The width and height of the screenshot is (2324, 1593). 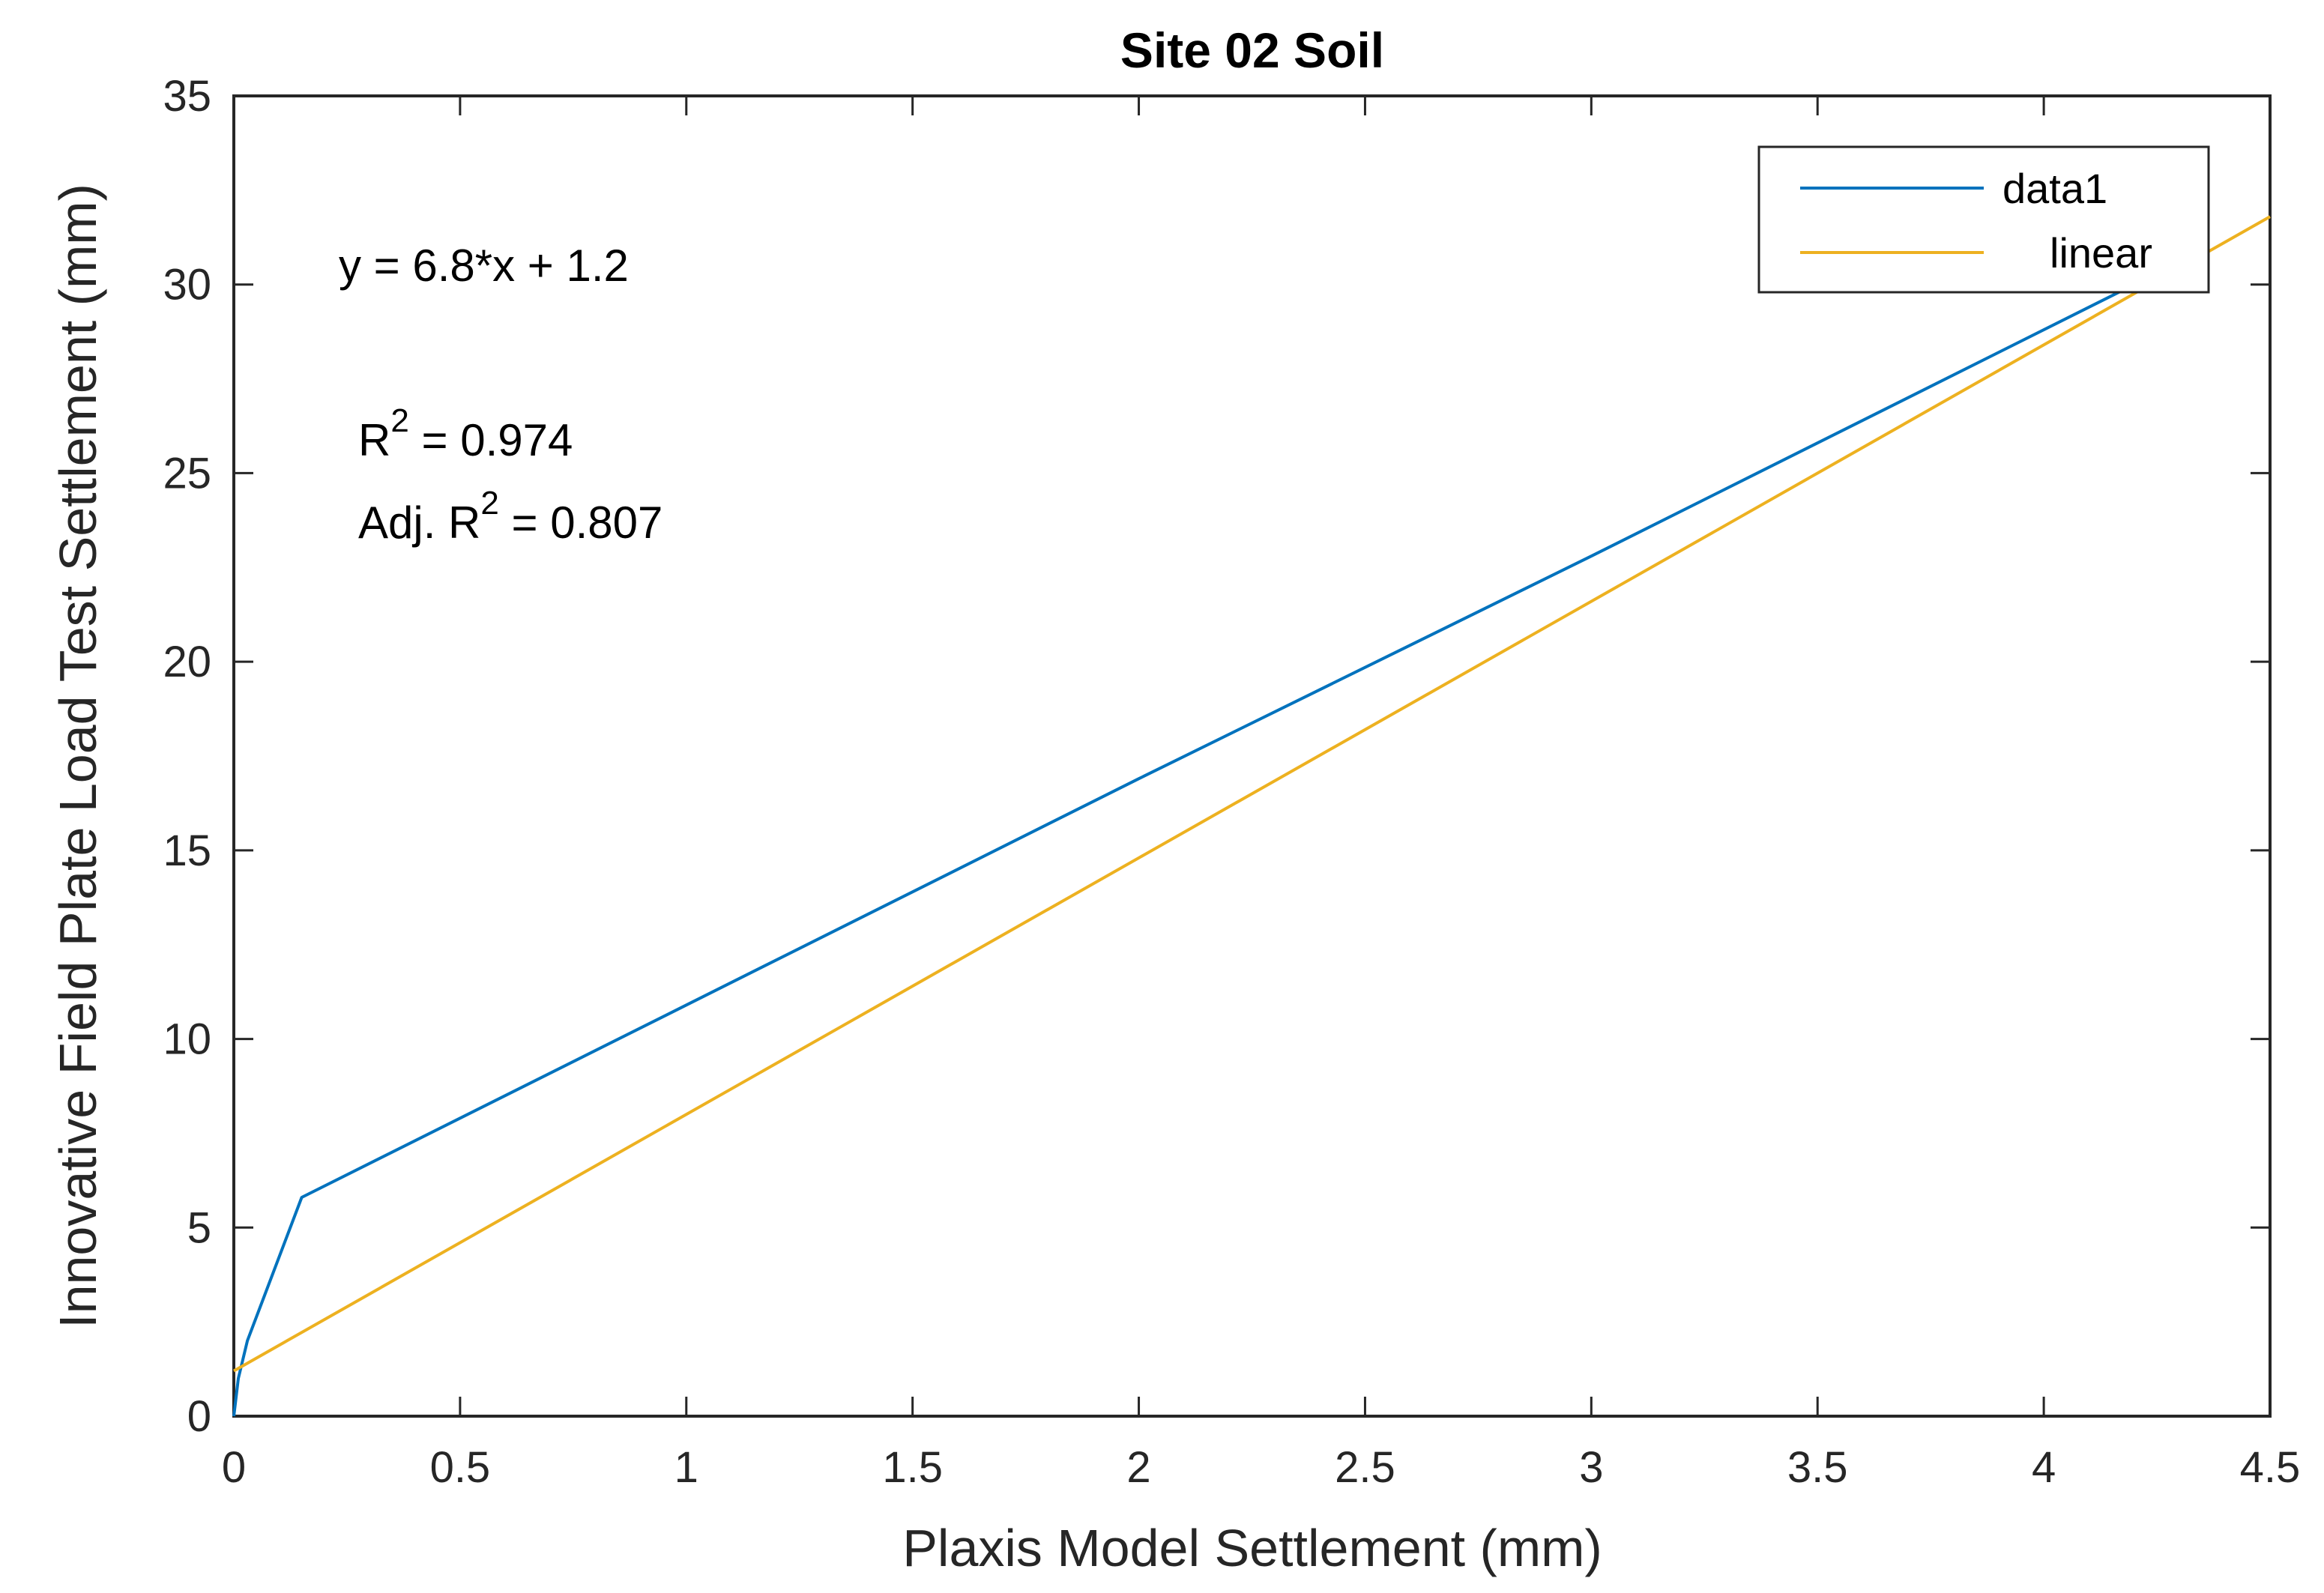 What do you see at coordinates (460, 1467) in the screenshot?
I see `x-tick-label: 0.5` at bounding box center [460, 1467].